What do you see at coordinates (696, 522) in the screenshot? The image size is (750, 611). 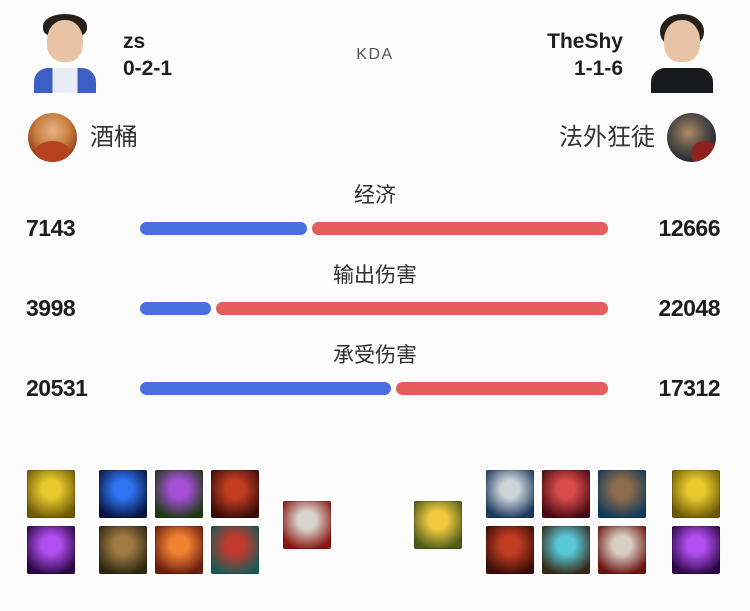 I see `right-summoner-spells` at bounding box center [696, 522].